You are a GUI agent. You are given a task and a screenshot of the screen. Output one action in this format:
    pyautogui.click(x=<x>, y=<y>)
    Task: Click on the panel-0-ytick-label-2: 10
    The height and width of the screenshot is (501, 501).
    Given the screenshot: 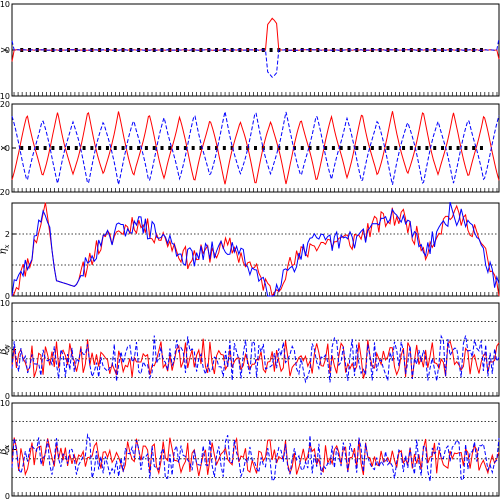 What is the action you would take?
    pyautogui.click(x=5, y=4)
    